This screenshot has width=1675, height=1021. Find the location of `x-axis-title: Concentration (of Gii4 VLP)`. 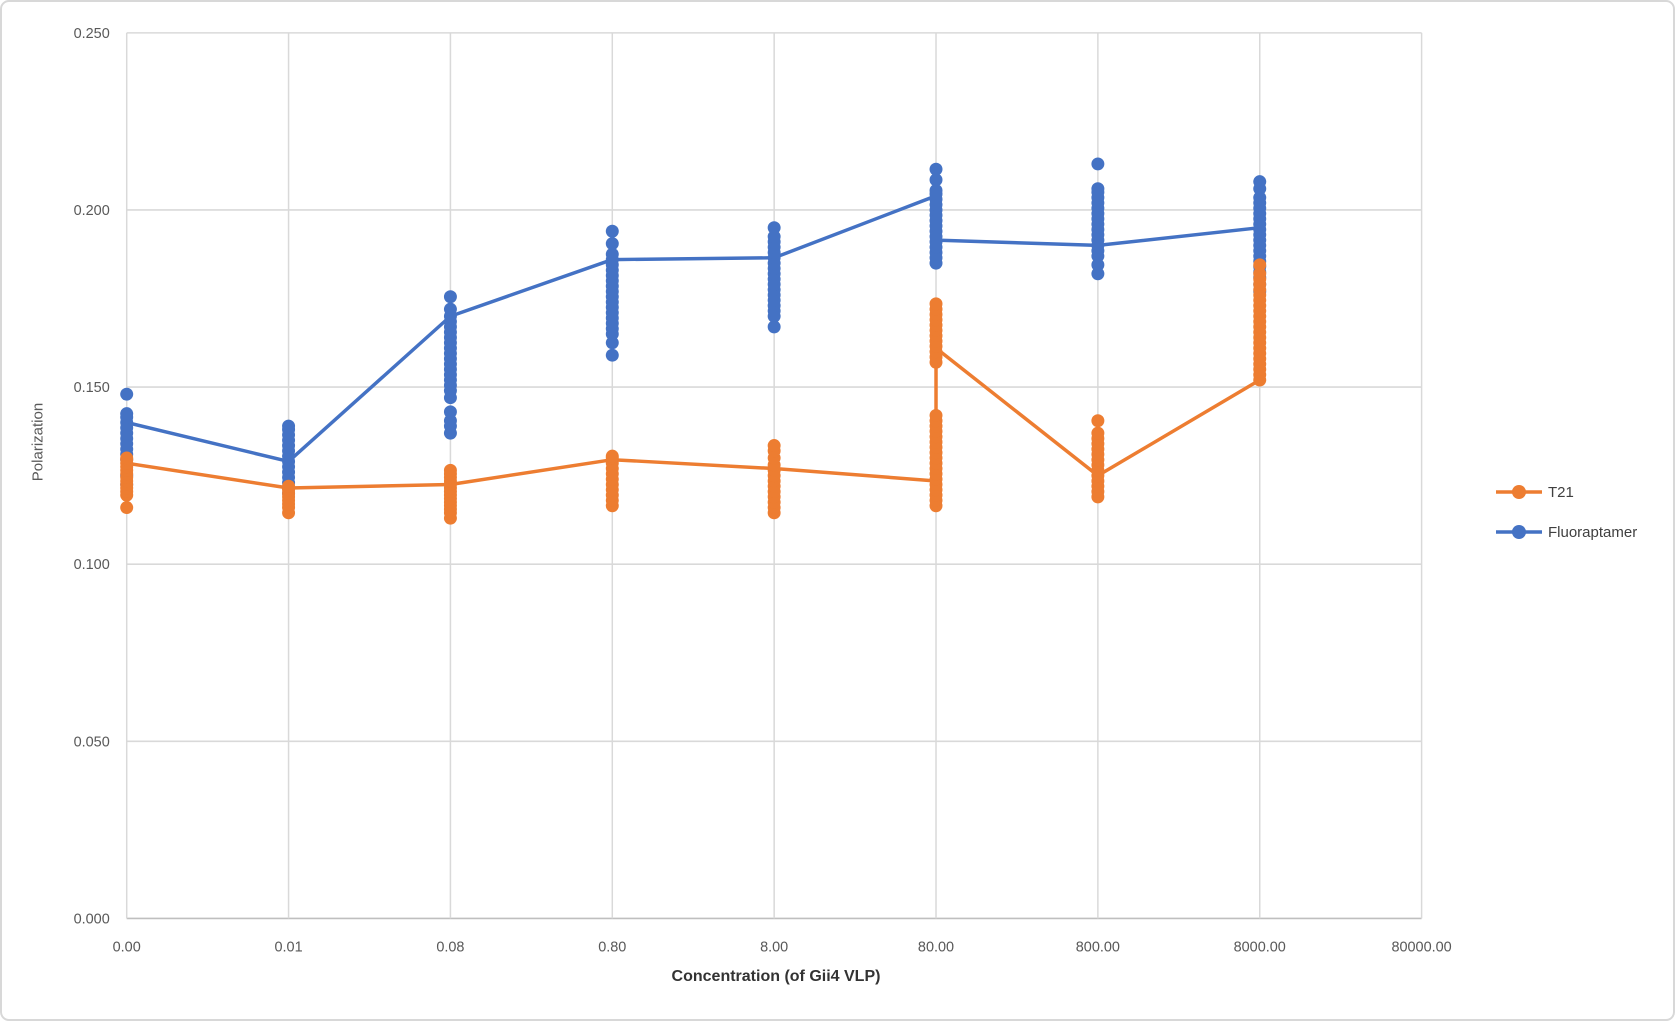

x-axis-title: Concentration (of Gii4 VLP) is located at coordinates (776, 976).